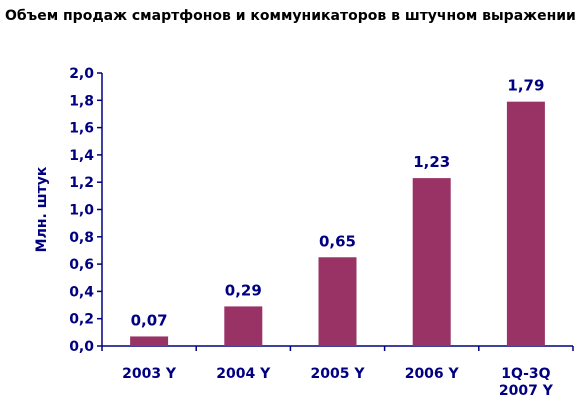 This screenshot has width=582, height=416. What do you see at coordinates (81, 183) in the screenshot?
I see `y-tick-label: 1,2` at bounding box center [81, 183].